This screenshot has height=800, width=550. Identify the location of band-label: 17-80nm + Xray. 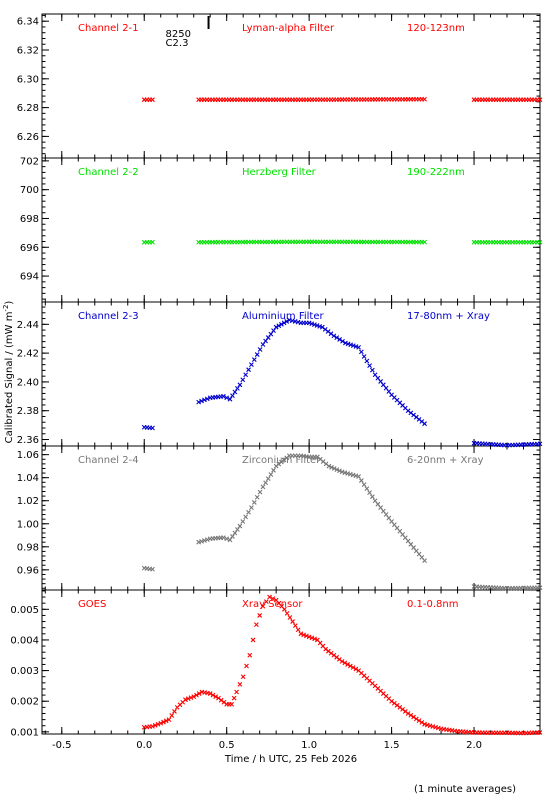
(448, 316).